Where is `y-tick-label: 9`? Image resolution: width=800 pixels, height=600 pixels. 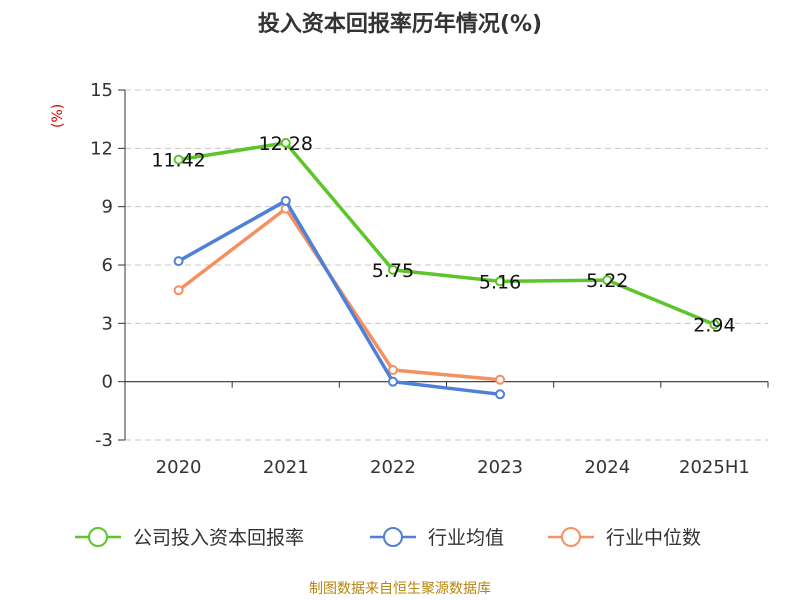
y-tick-label: 9 is located at coordinates (107, 207).